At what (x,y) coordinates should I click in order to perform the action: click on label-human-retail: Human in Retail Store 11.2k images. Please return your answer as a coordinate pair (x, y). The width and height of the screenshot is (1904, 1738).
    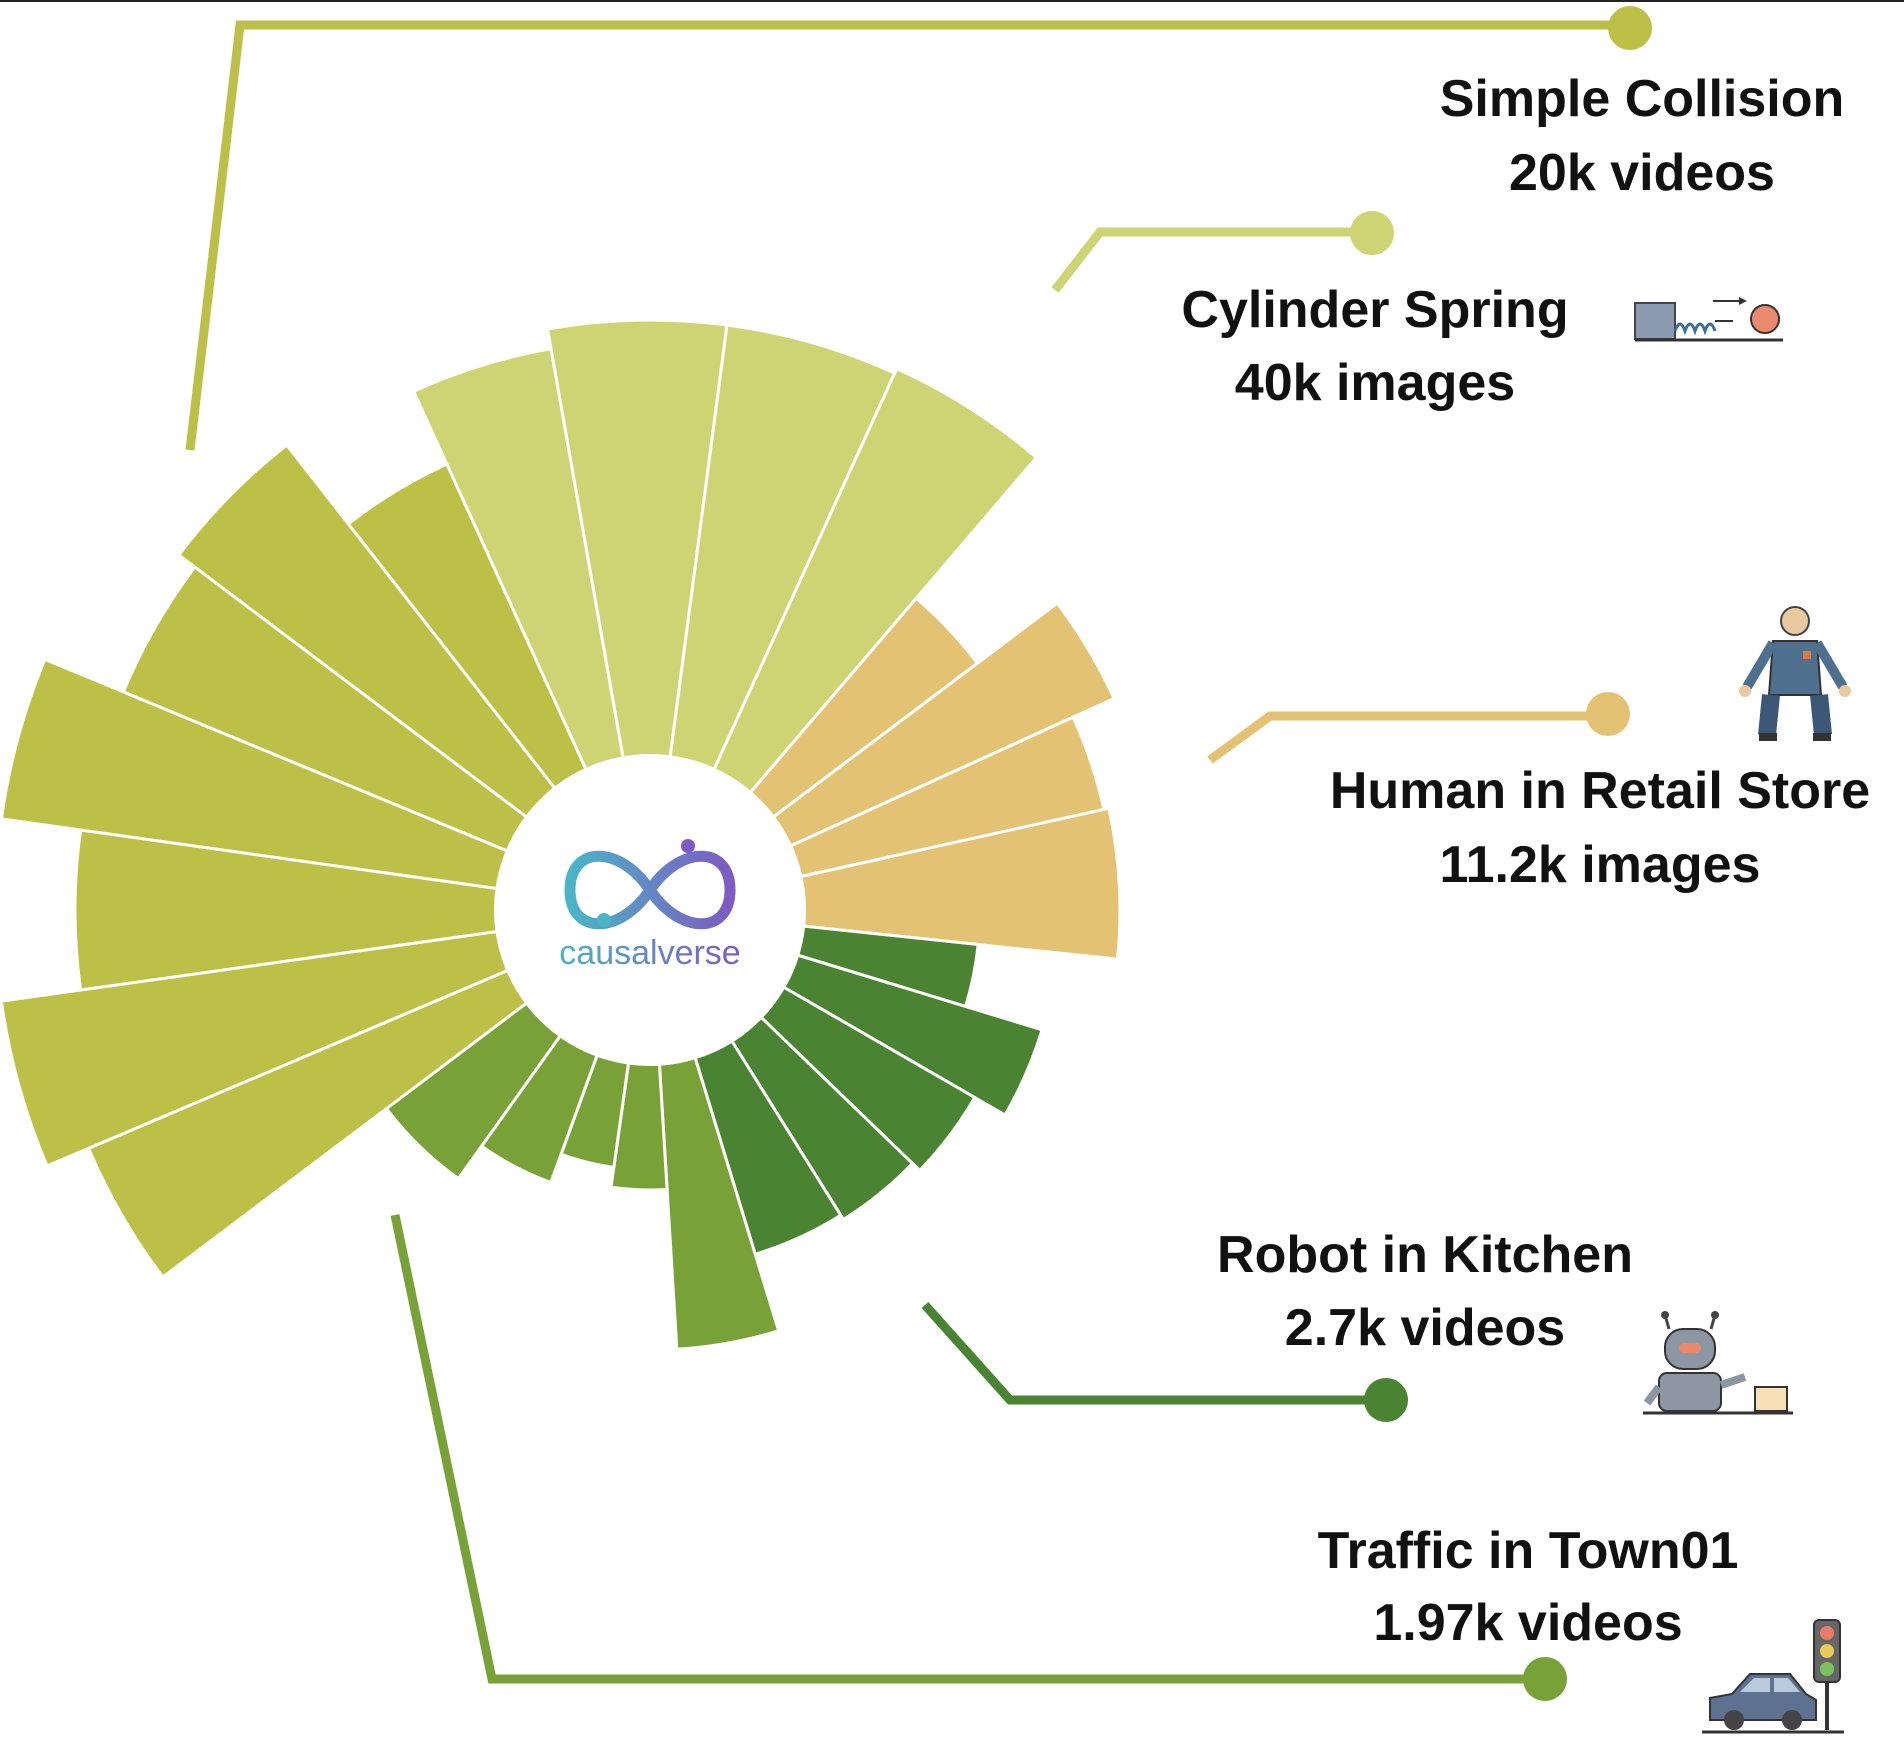
    Looking at the image, I should click on (1600, 828).